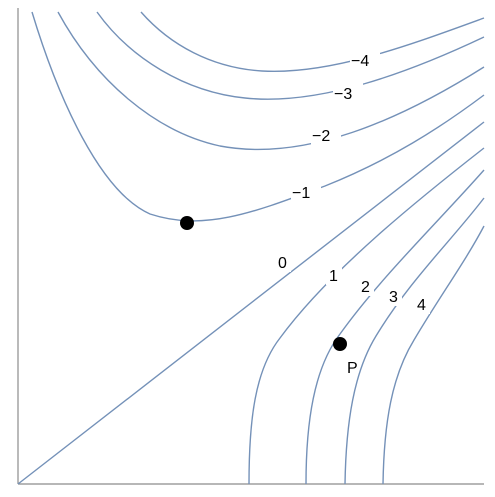 The height and width of the screenshot is (497, 495). What do you see at coordinates (187, 223) in the screenshot?
I see `minimum-point-dot` at bounding box center [187, 223].